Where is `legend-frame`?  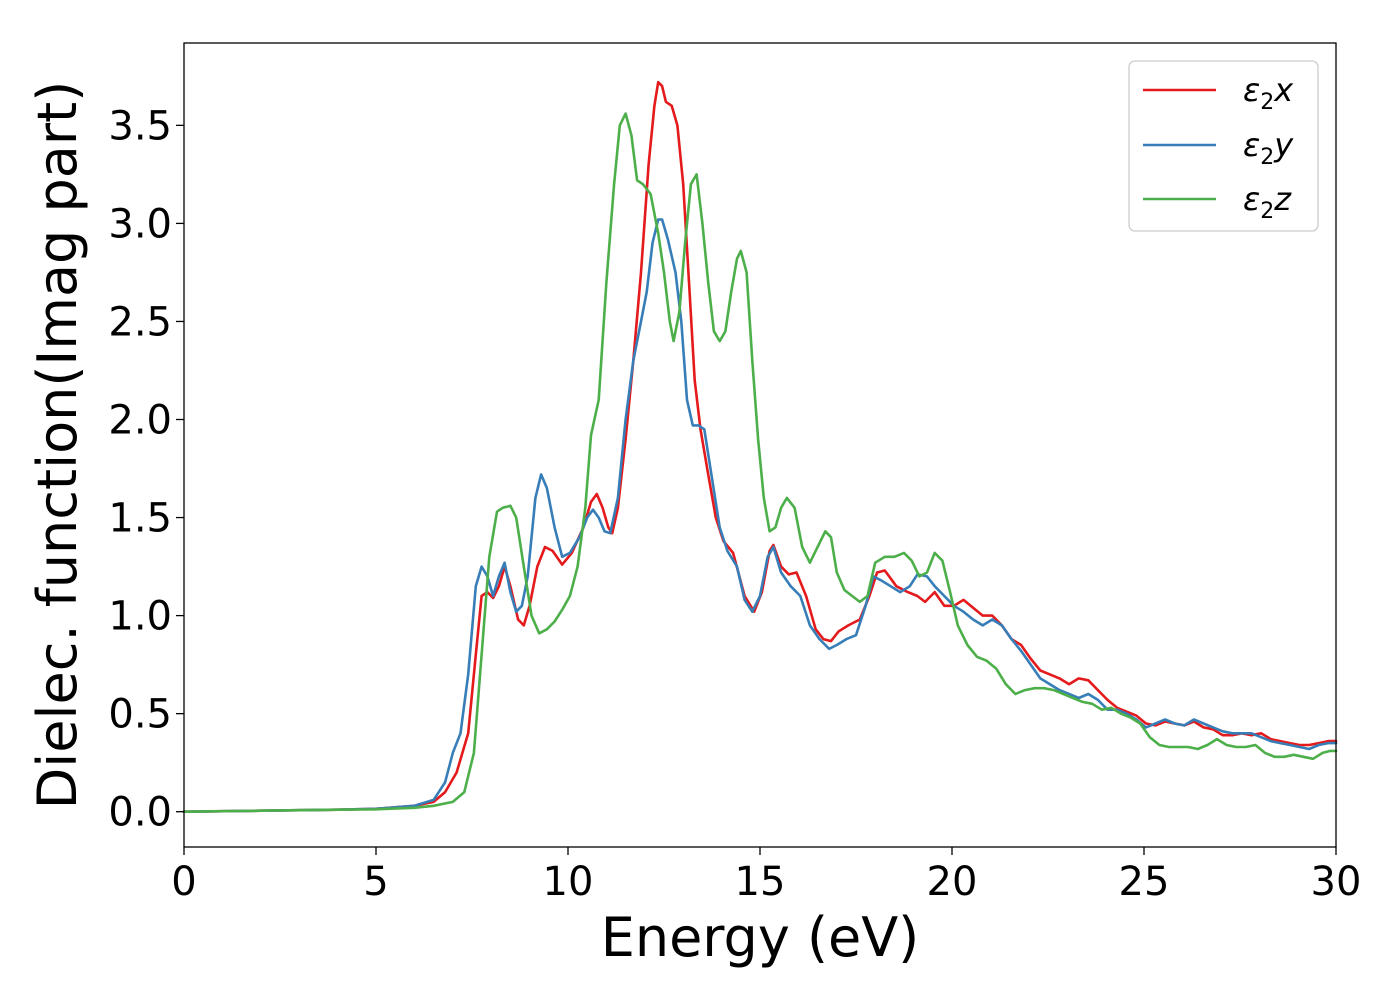
legend-frame is located at coordinates (1223, 146).